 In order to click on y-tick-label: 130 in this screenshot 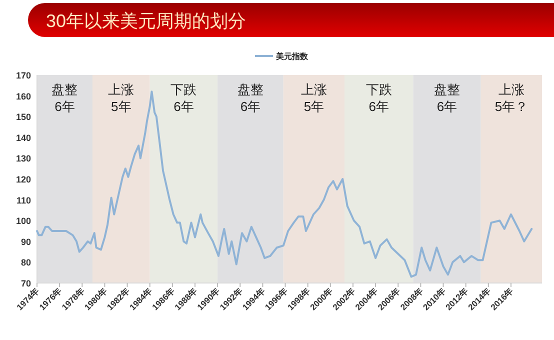, I will do `click(23, 159)`.